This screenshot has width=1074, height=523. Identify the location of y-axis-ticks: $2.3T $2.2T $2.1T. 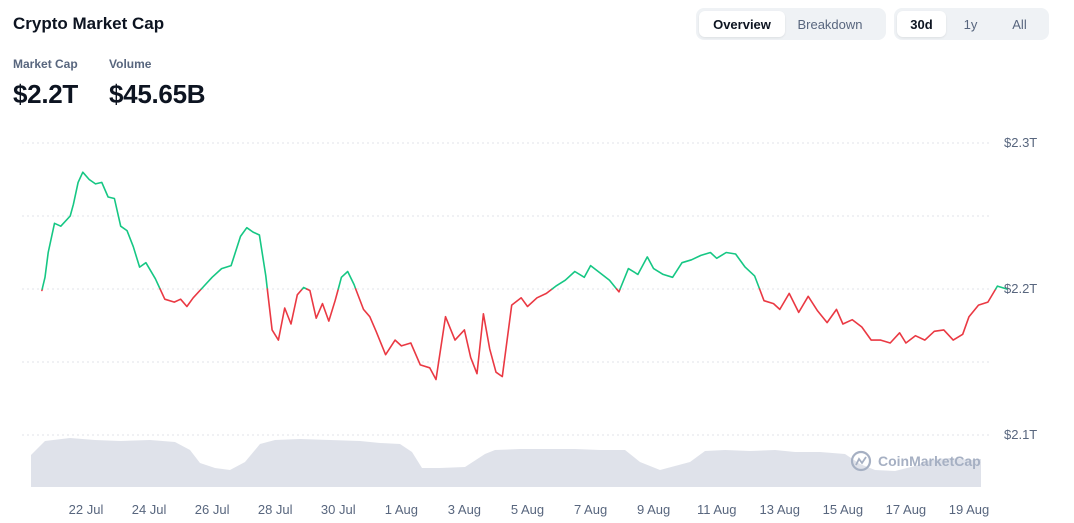
(1020, 288).